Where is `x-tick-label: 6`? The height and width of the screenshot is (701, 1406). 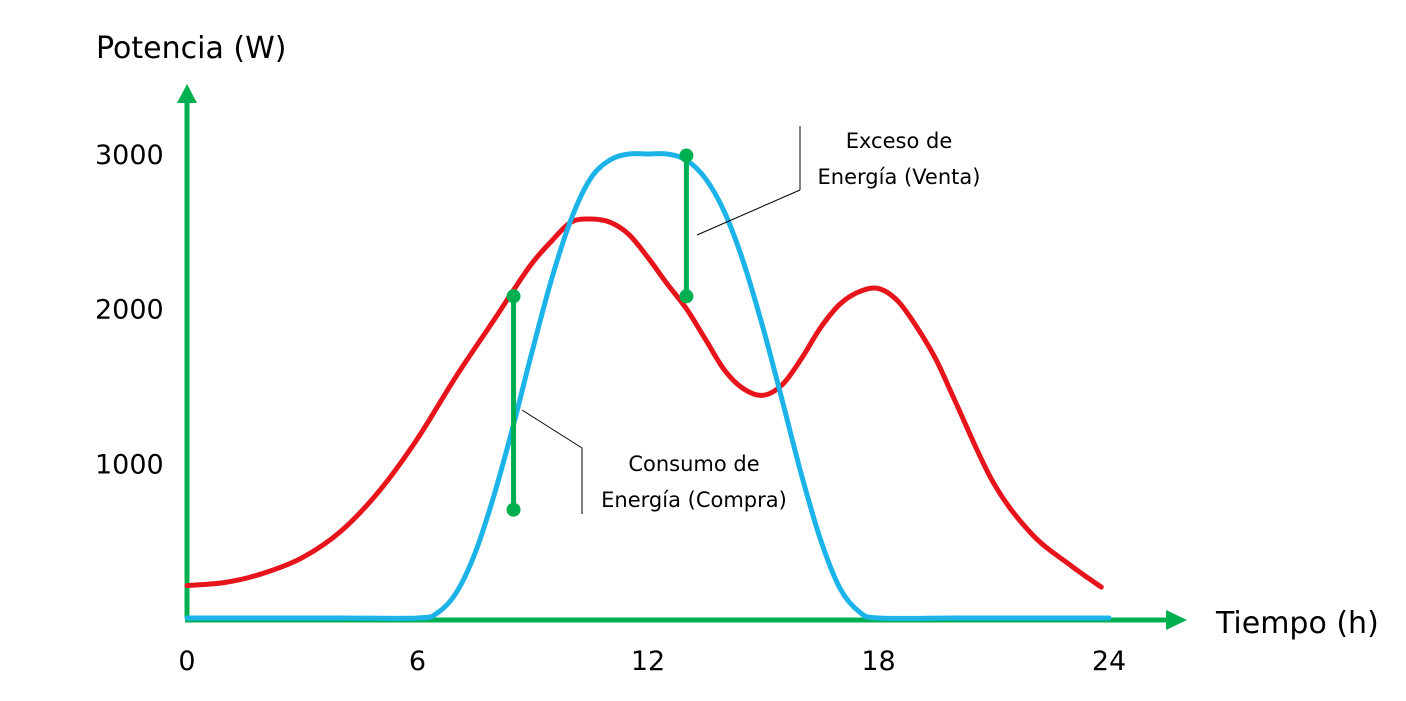
x-tick-label: 6 is located at coordinates (417, 661).